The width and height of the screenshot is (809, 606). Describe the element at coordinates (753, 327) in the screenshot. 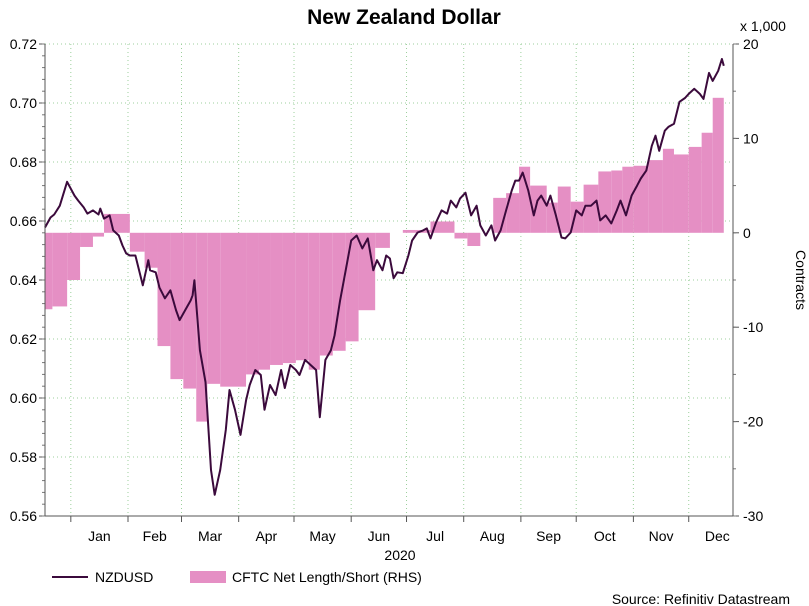

I see `right-tick-label: -10` at that location.